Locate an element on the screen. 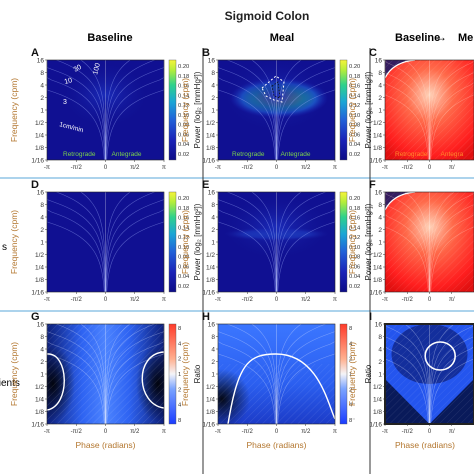 Image resolution: width=474 pixels, height=474 pixels. column-header-baseline-right: Baseline is located at coordinates (417, 38).